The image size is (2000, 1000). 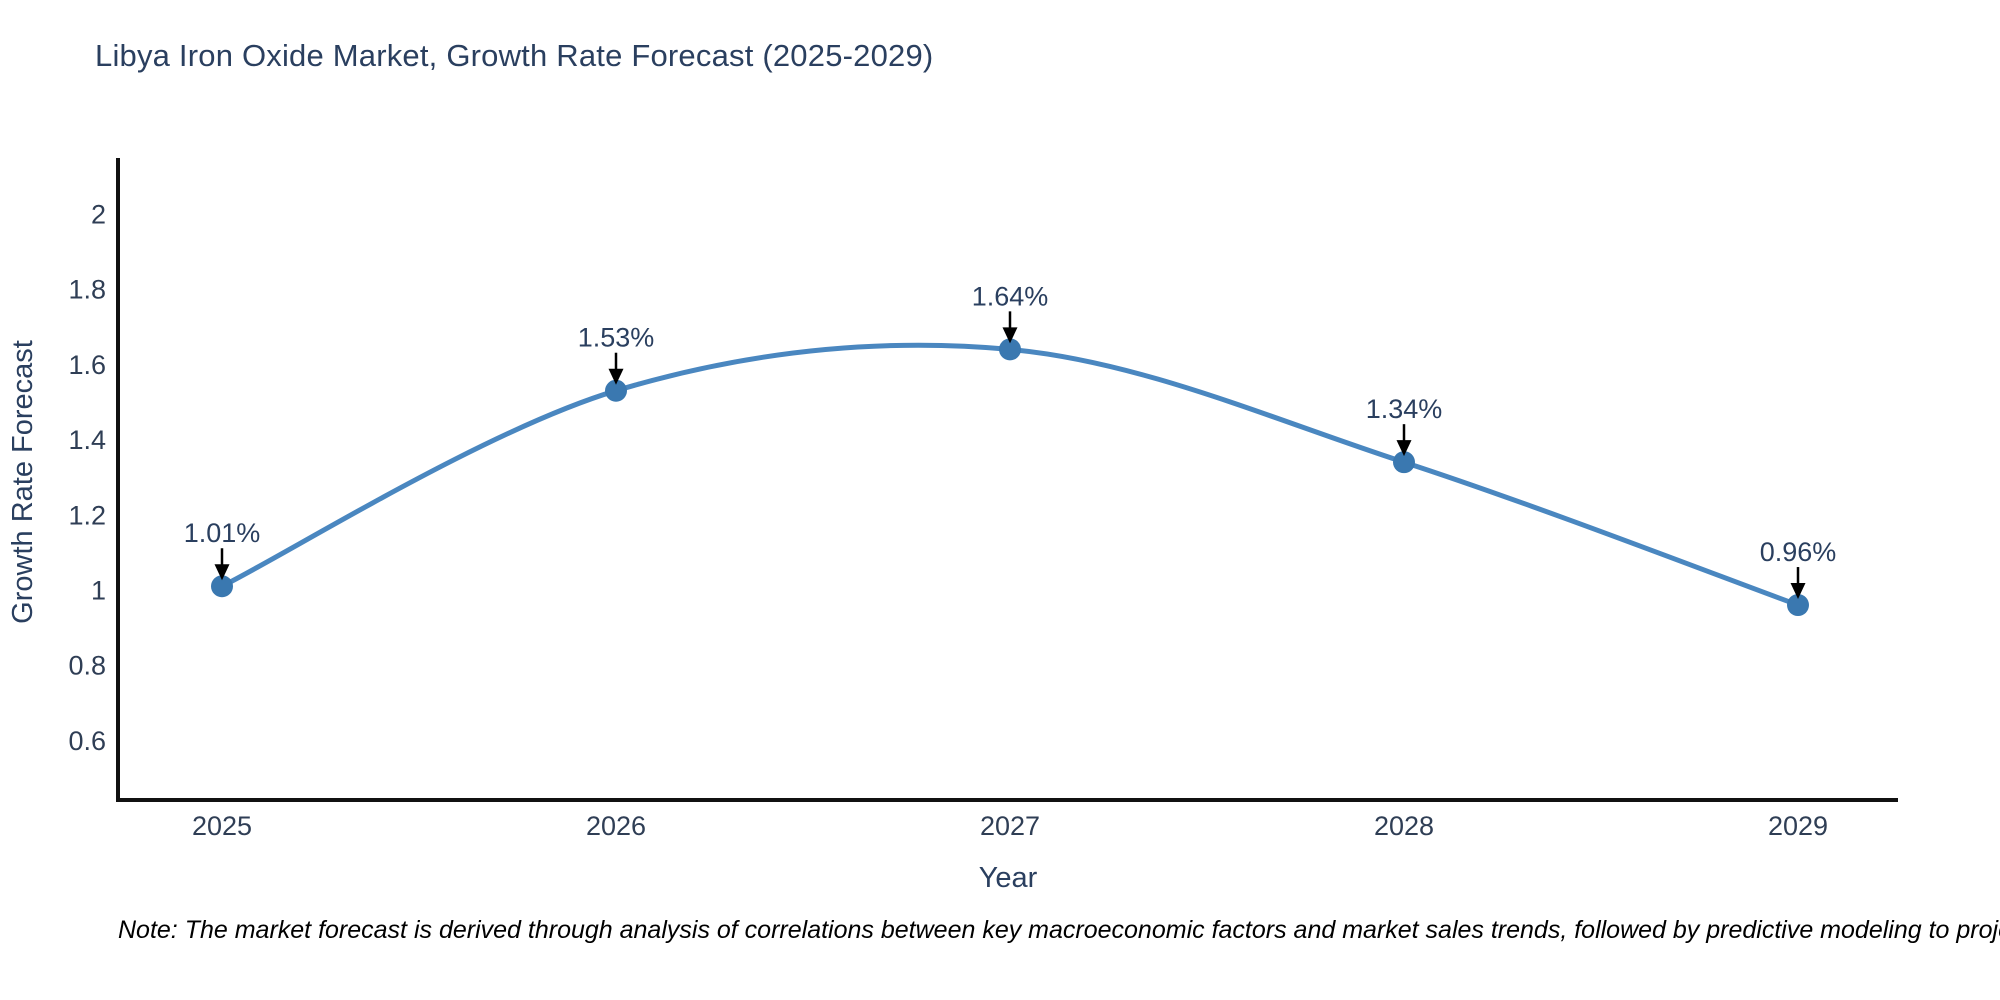 I want to click on x-axis-tick-labels: 2025 2026 2027 2028 2029, so click(x=1010, y=826).